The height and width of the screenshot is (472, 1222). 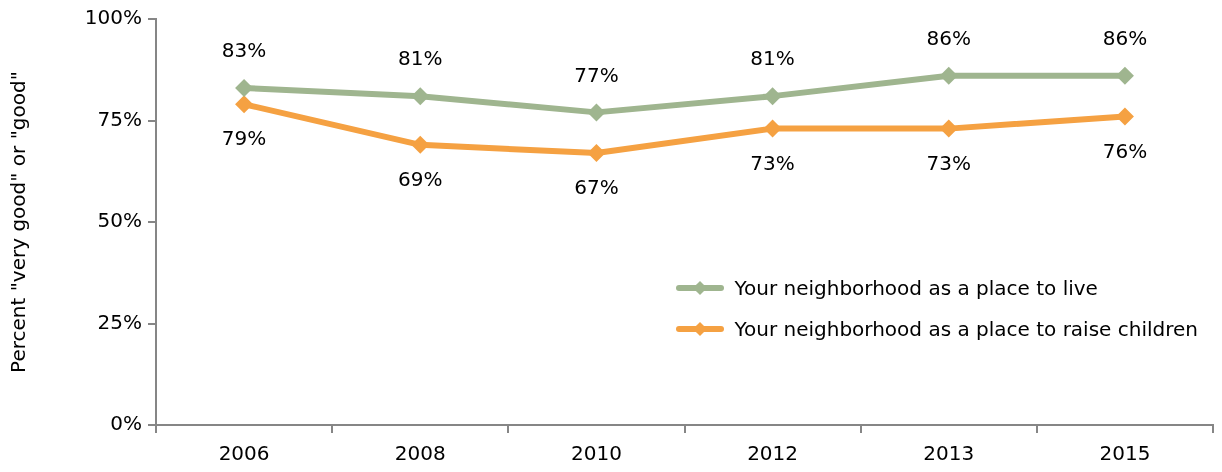 What do you see at coordinates (596, 187) in the screenshot?
I see `data-label: 67%` at bounding box center [596, 187].